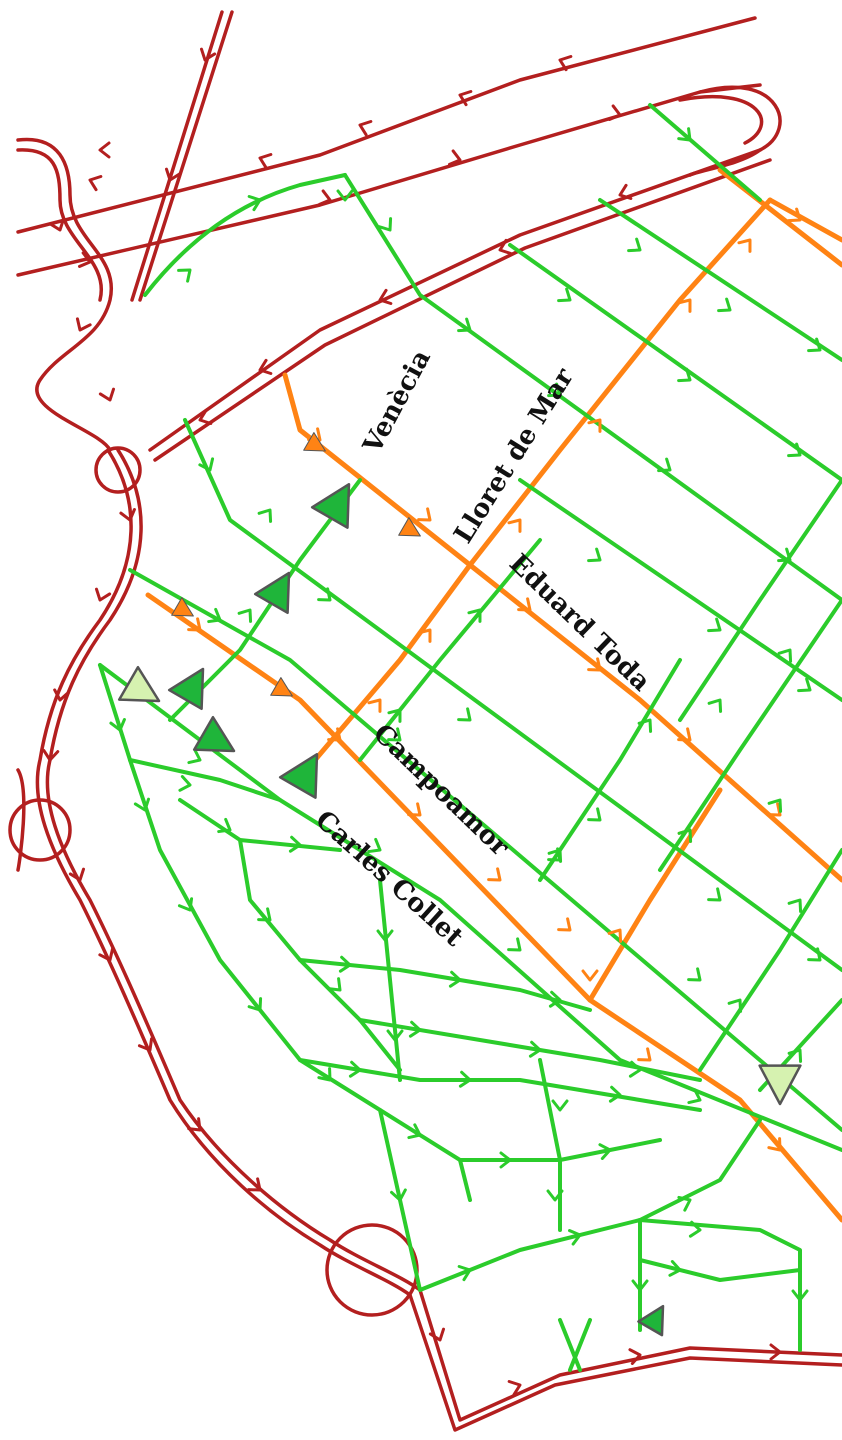  I want to click on street-label-carles-collet: Carles Collet, so click(389, 879).